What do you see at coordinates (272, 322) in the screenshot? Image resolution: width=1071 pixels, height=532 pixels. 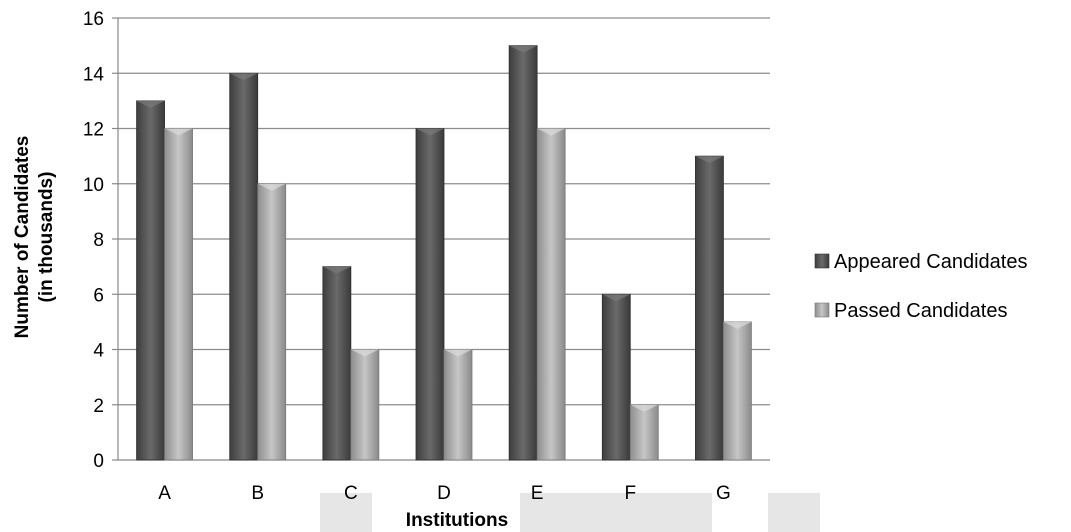 I see `bar-passed-b` at bounding box center [272, 322].